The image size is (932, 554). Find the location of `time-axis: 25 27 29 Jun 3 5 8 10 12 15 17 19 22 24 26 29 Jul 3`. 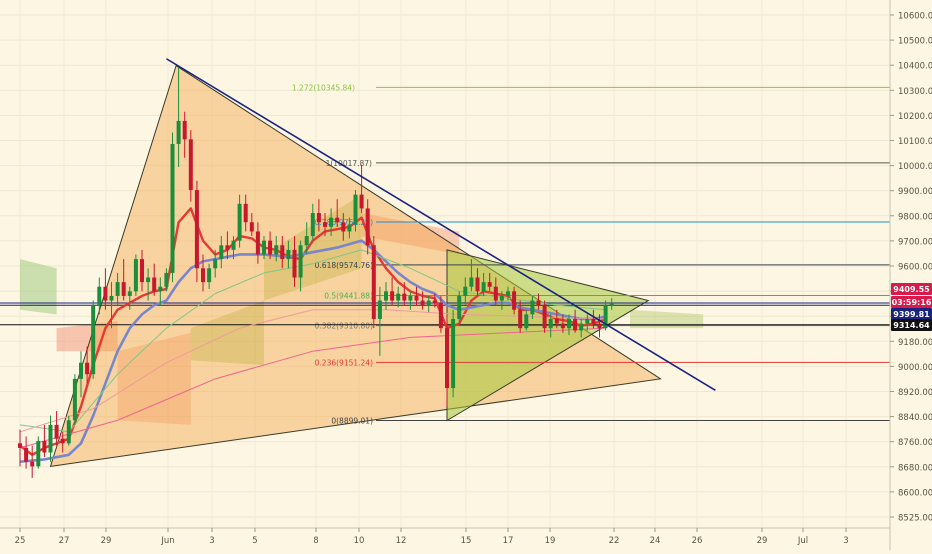

time-axis: 25 27 29 Jun 3 5 8 10 12 15 17 19 22 24 26 29 Jul 3 is located at coordinates (432, 537).